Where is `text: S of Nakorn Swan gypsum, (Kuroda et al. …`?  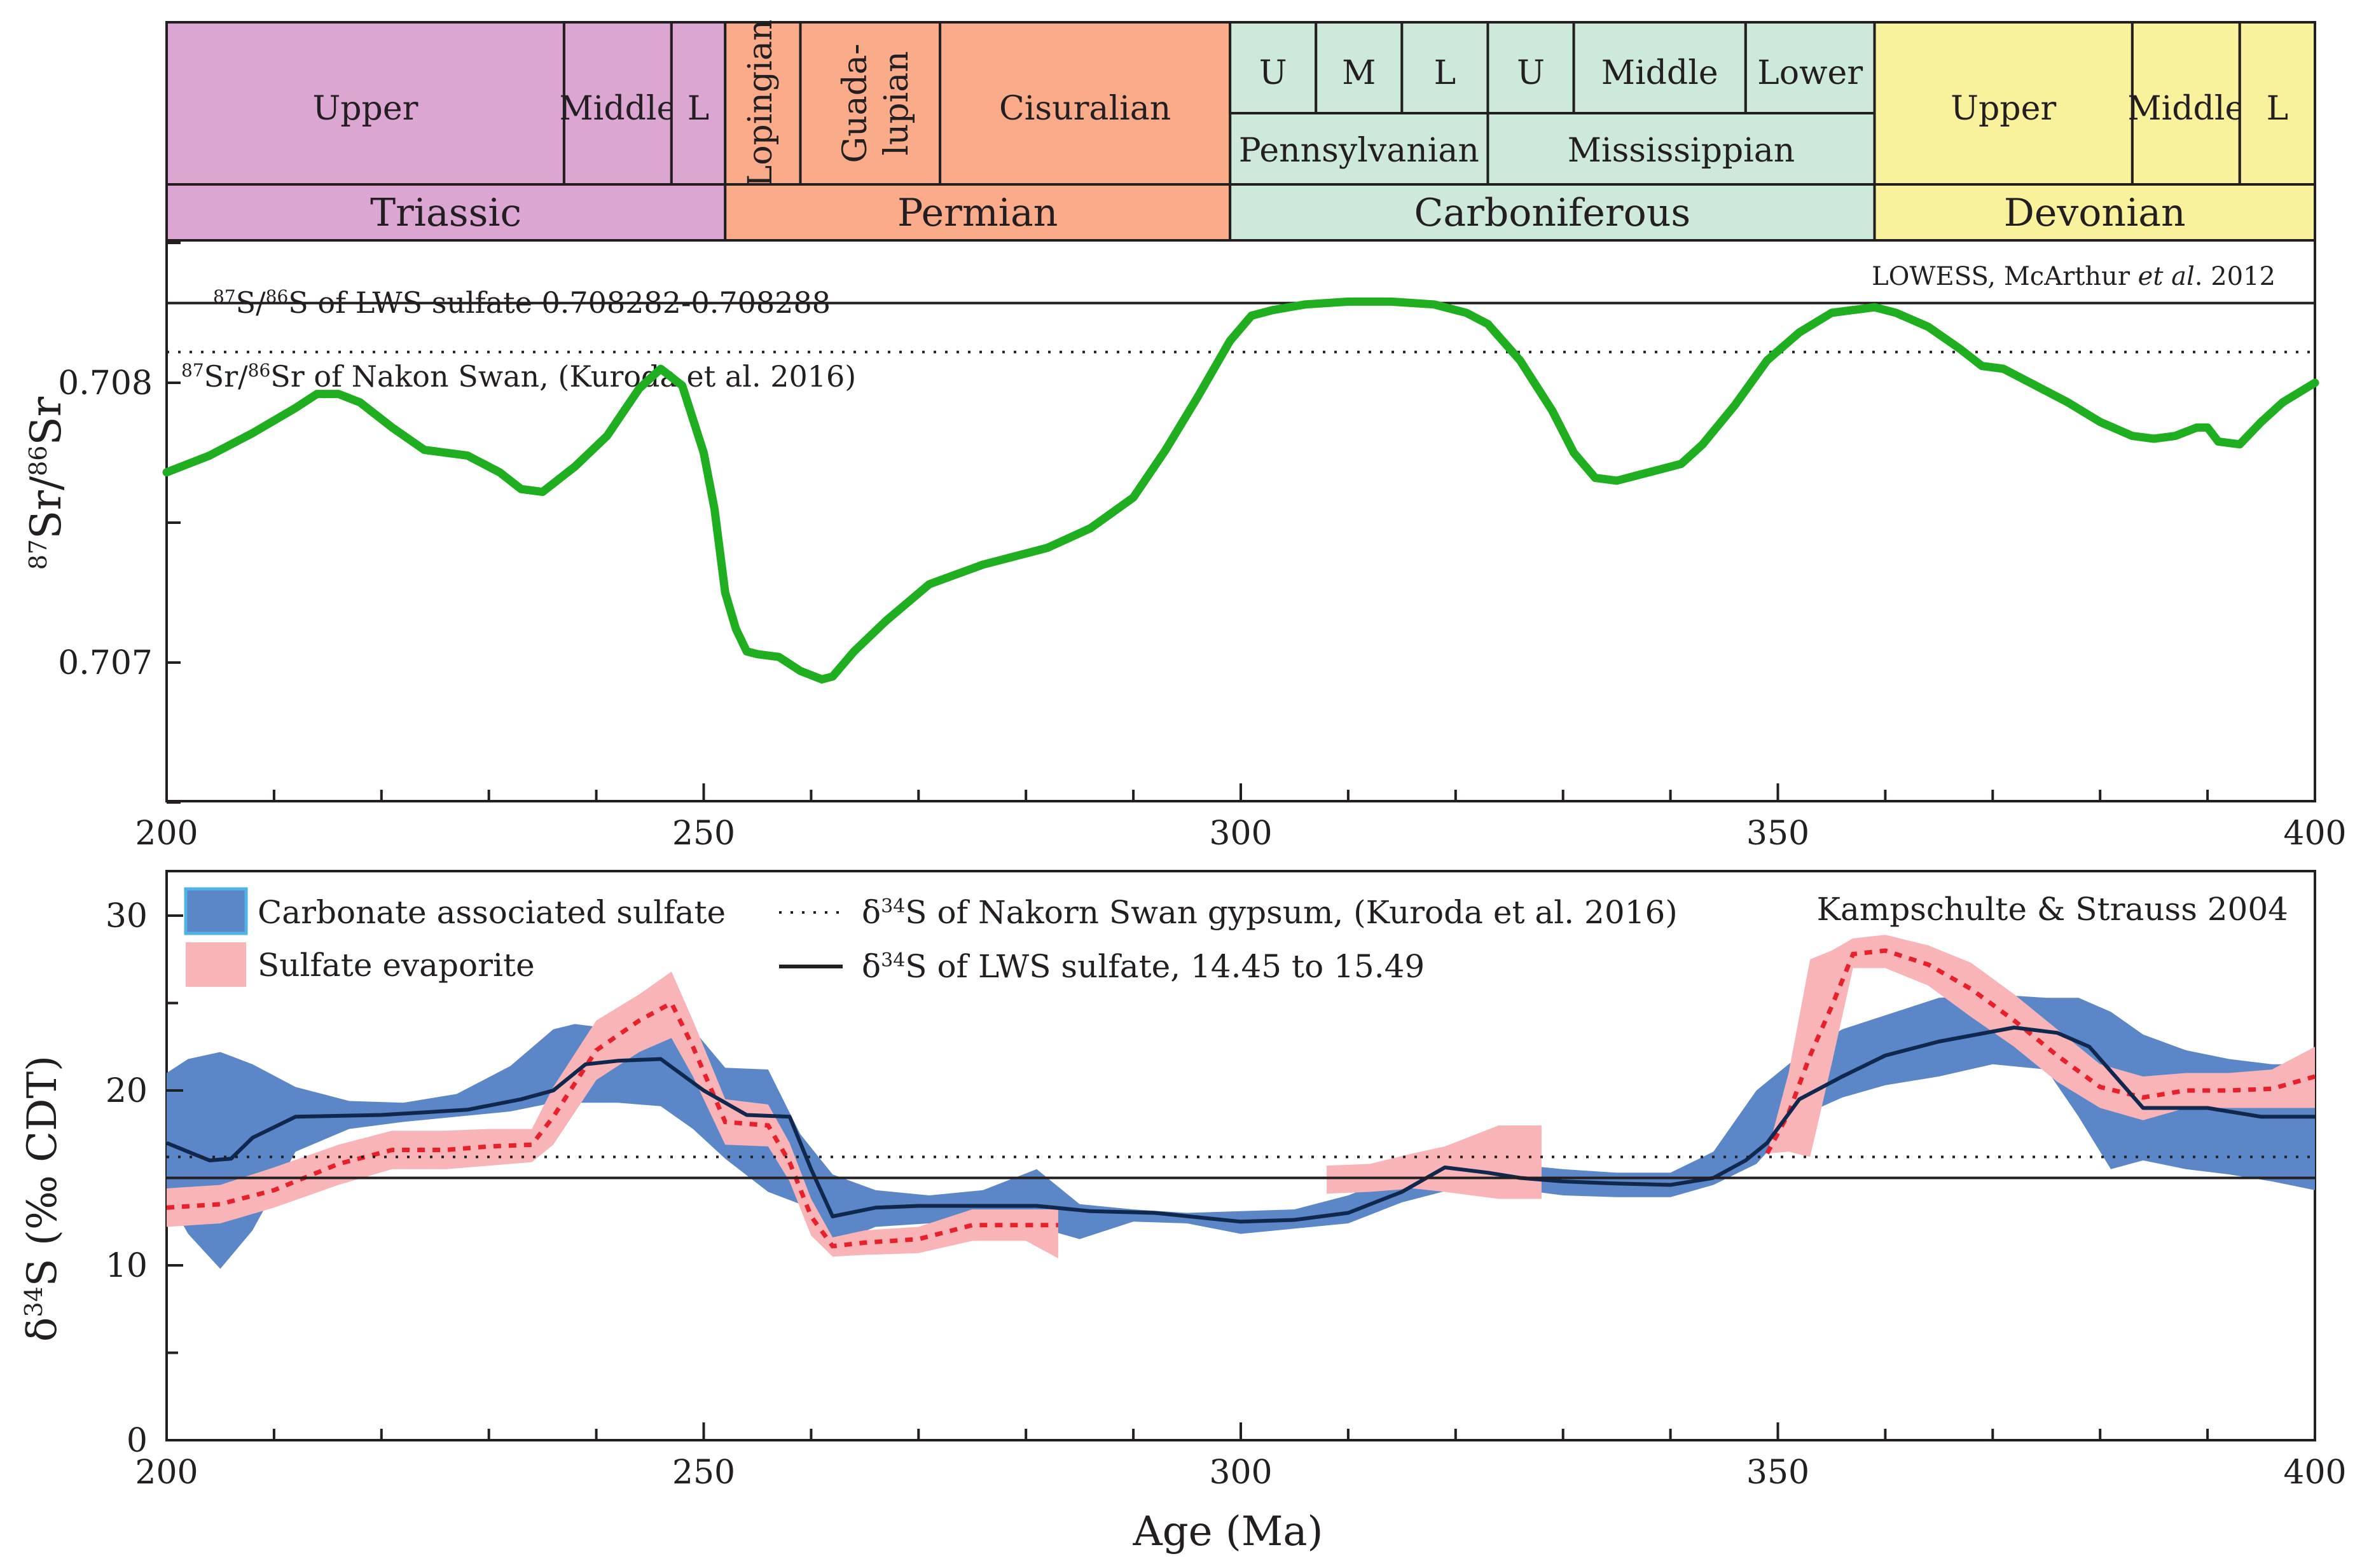 text: S of Nakorn Swan gypsum, (Kuroda et al. … is located at coordinates (1291, 912).